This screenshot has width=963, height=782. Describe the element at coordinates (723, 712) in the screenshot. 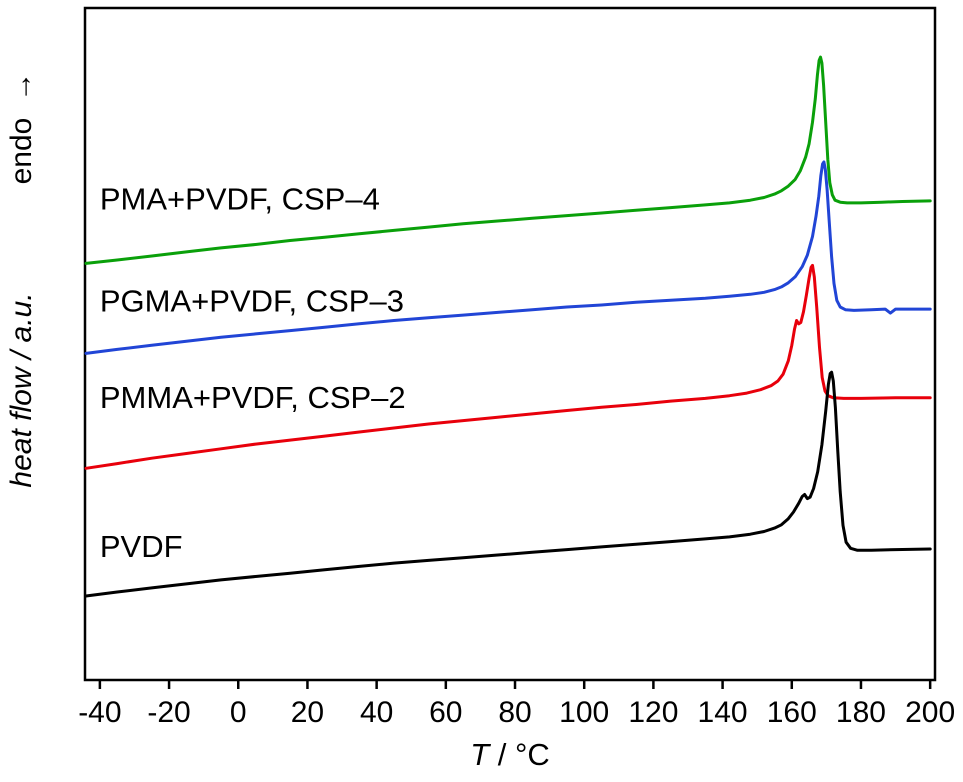

I see `x-tick-label: 140` at that location.